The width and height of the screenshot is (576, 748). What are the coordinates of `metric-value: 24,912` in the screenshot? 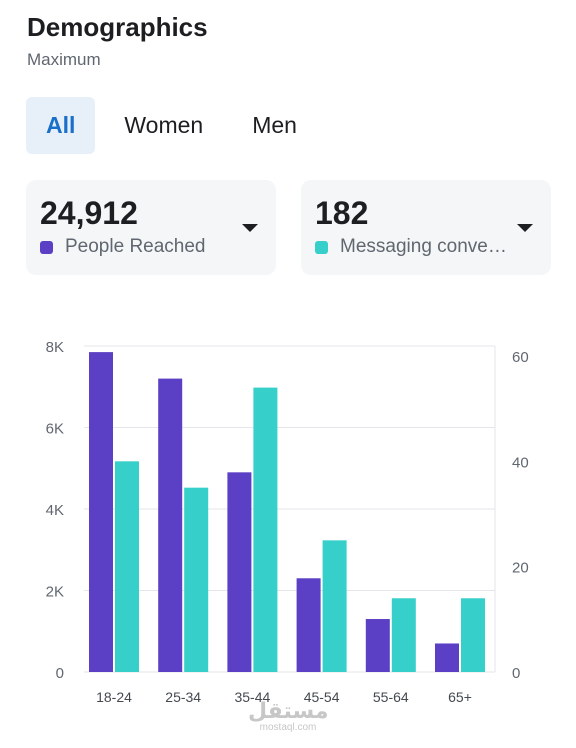 It's located at (89, 213).